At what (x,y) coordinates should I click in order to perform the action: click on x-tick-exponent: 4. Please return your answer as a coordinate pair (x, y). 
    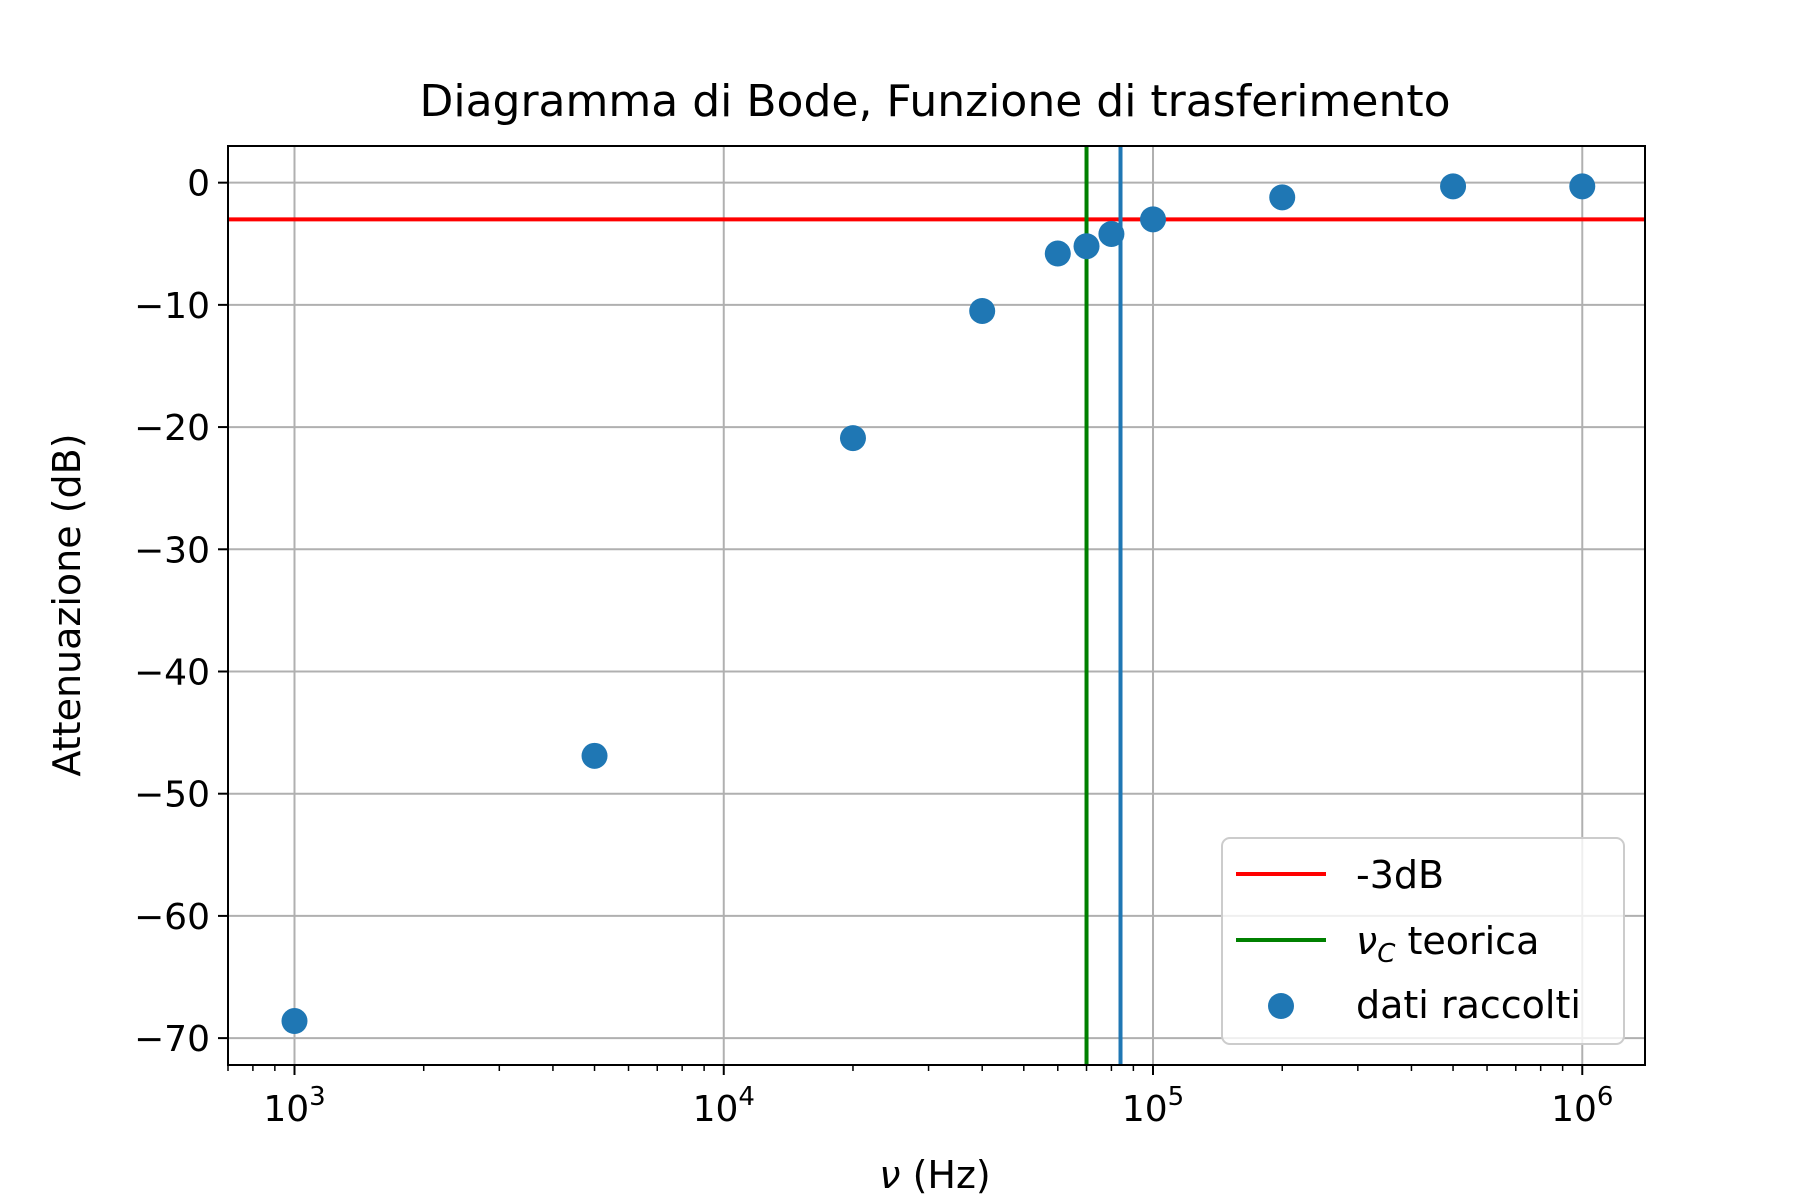
    Looking at the image, I should click on (746, 1097).